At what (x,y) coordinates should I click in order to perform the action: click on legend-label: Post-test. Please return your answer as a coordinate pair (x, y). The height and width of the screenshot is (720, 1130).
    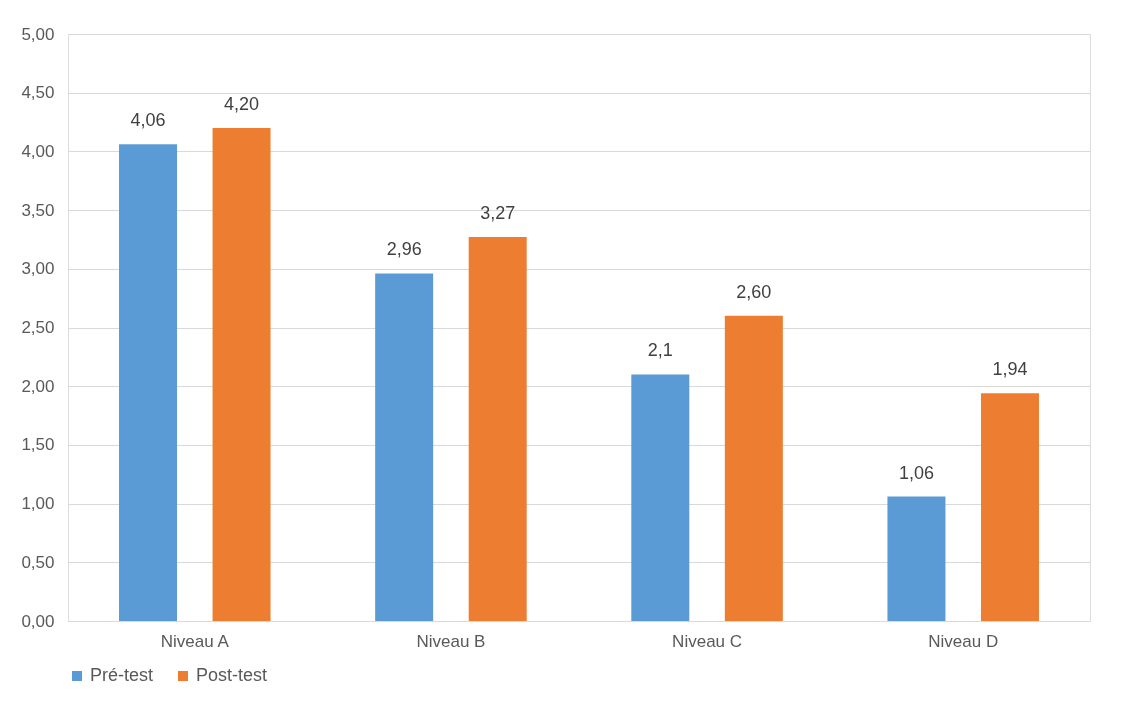
    Looking at the image, I should click on (232, 675).